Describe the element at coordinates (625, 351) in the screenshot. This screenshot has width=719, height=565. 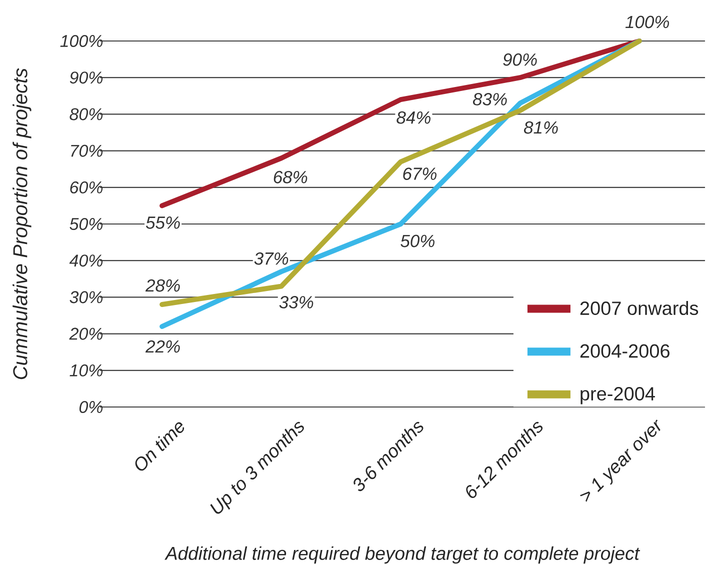
I see `legend-label: 2004-2006` at that location.